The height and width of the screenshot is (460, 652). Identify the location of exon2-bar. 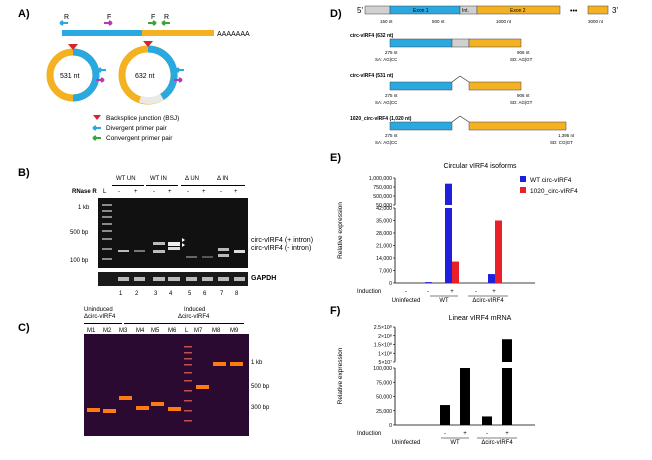
(178, 33).